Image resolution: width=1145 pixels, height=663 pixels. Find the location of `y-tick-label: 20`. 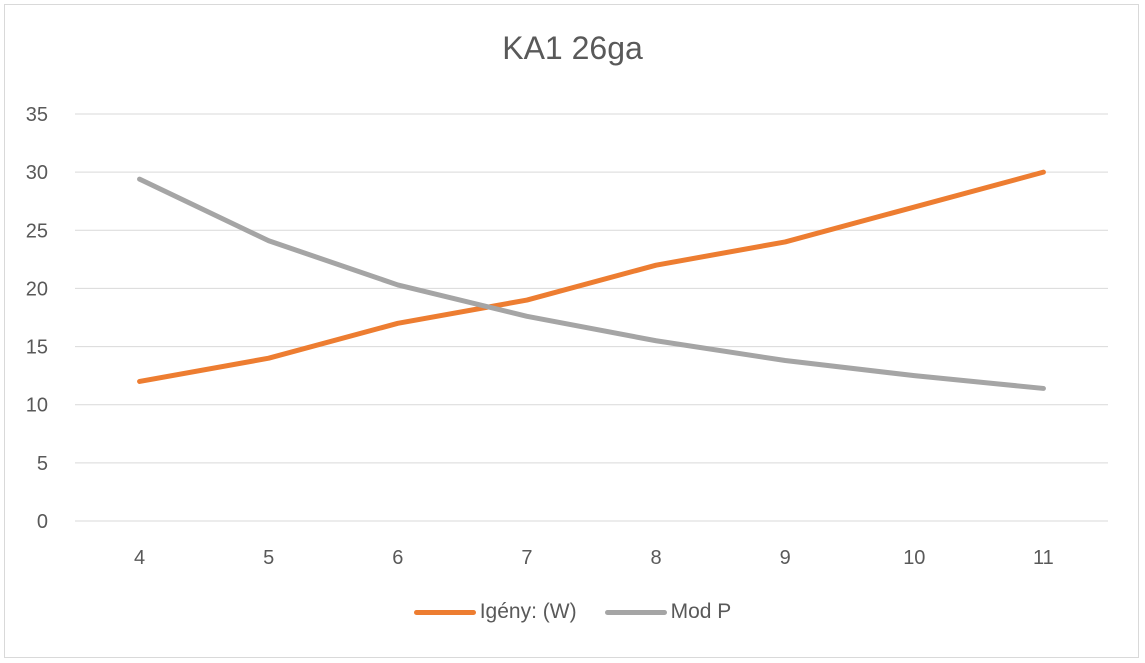

y-tick-label: 20 is located at coordinates (37, 289).